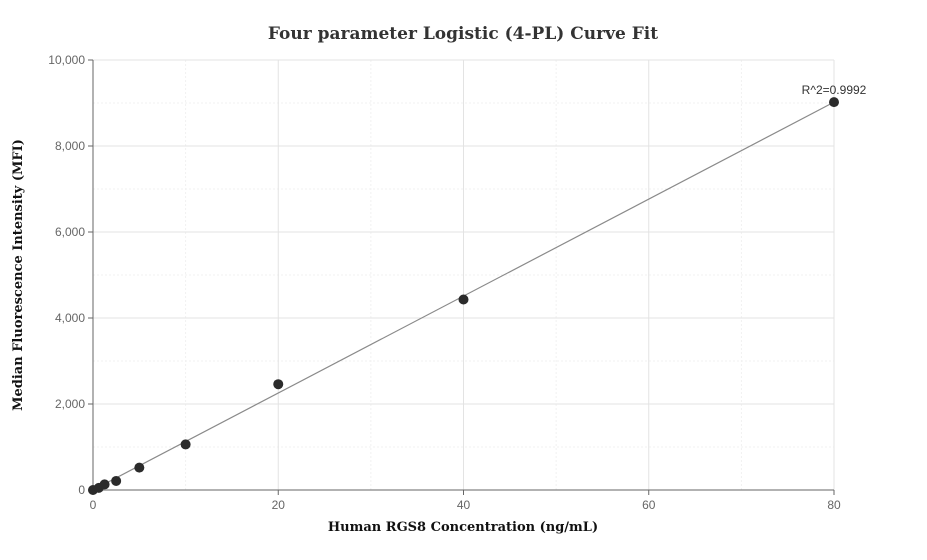  I want to click on x-tick-label: 0, so click(93, 505).